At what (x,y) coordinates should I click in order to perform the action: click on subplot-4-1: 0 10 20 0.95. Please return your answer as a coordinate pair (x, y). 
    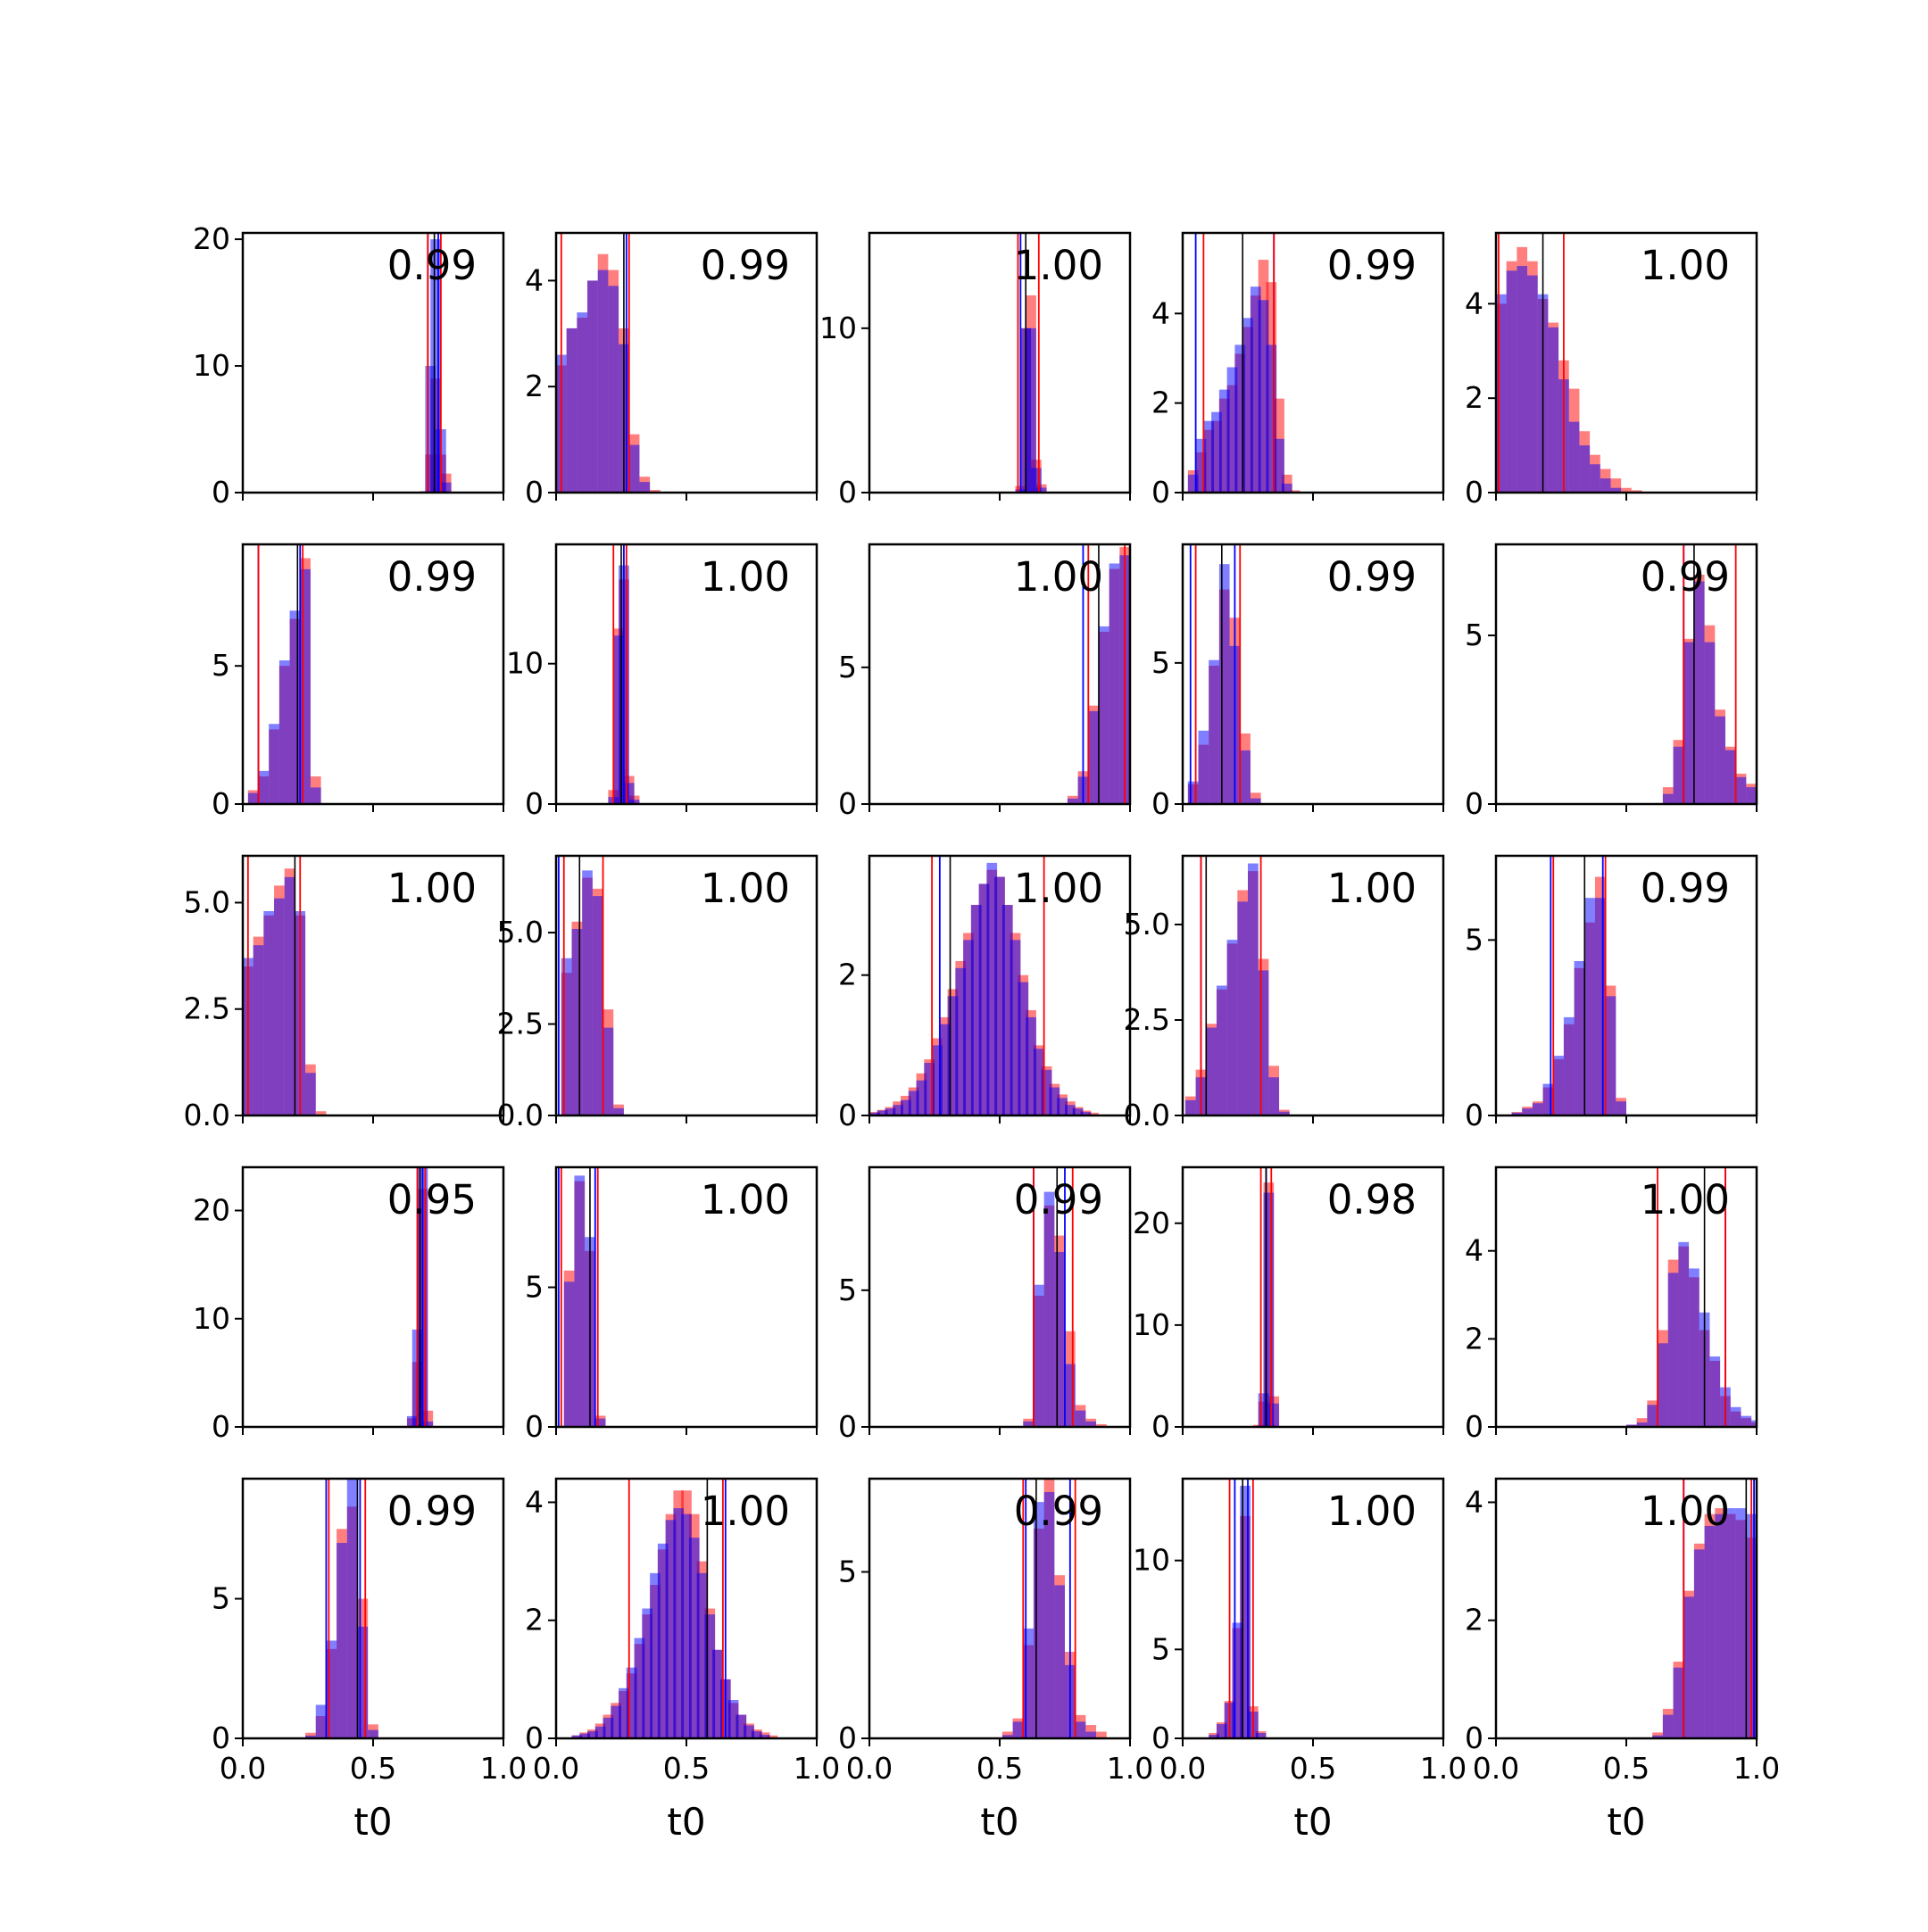
    Looking at the image, I should click on (349, 1304).